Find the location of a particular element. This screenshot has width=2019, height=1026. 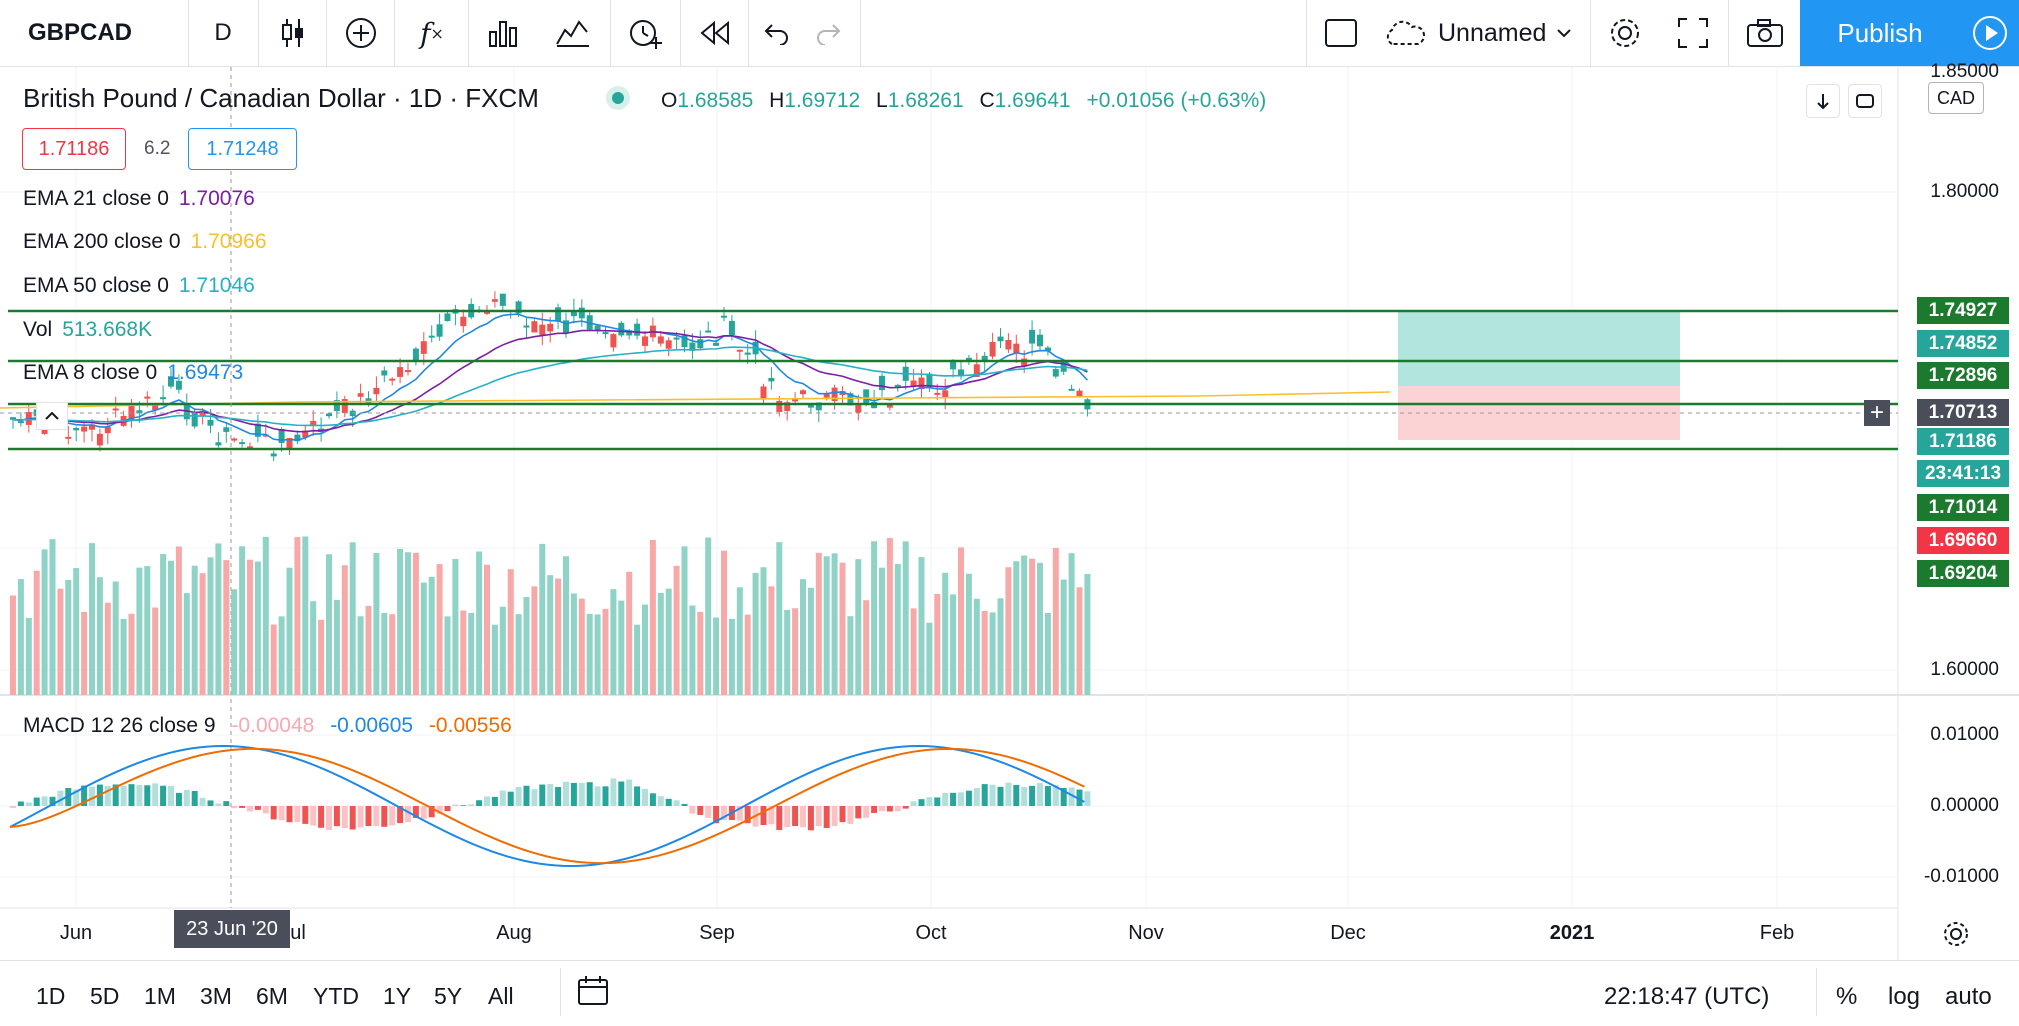

chart-settings-gear-icon is located at coordinates (1956, 934).